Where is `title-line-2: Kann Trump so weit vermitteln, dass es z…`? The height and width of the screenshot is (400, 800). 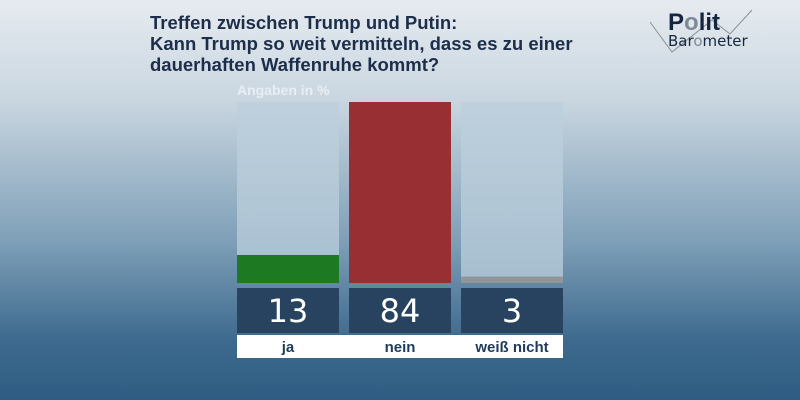 title-line-2: Kann Trump so weit vermitteln, dass es z… is located at coordinates (361, 43).